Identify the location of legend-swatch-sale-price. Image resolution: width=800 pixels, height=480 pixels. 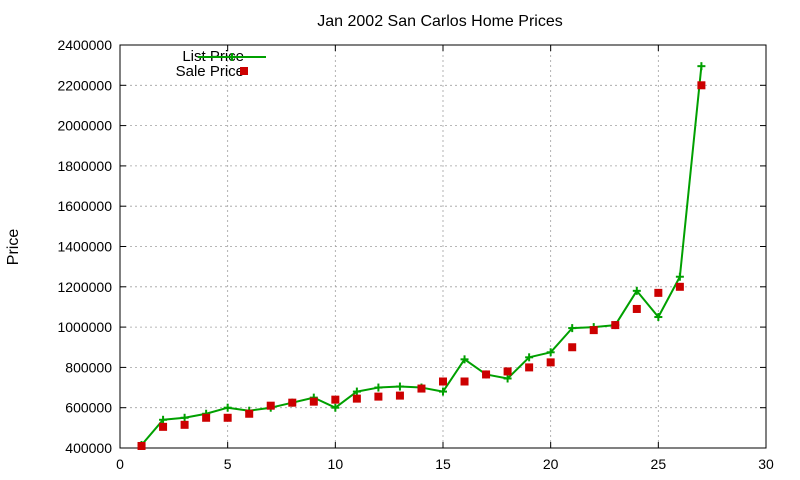
(244, 71).